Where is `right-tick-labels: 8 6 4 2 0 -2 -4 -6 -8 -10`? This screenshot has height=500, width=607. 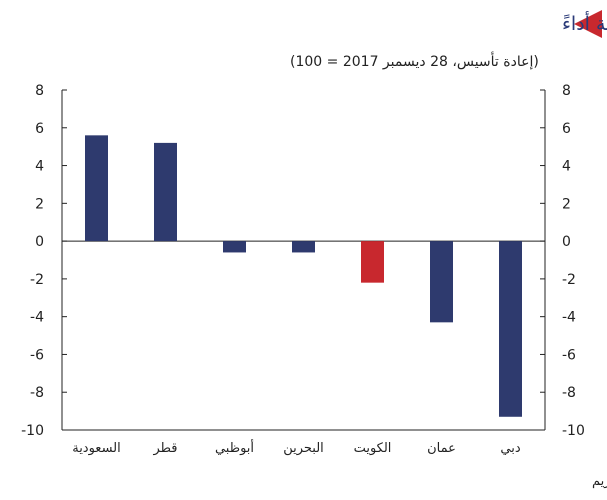 right-tick-labels: 8 6 4 2 0 -2 -4 -6 -8 -10 is located at coordinates (562, 261).